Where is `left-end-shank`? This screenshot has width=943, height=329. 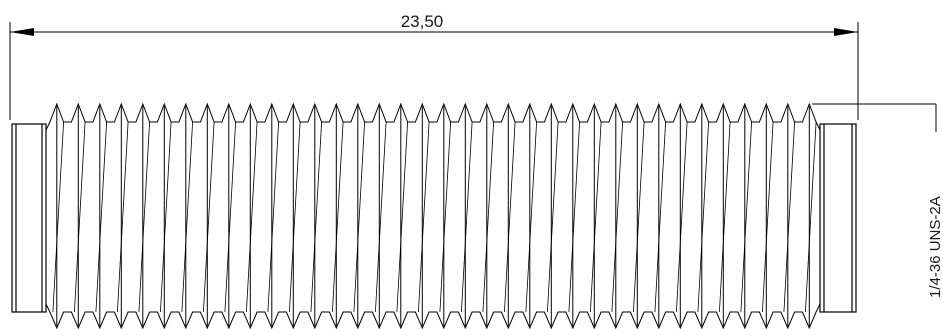 left-end-shank is located at coordinates (29, 218).